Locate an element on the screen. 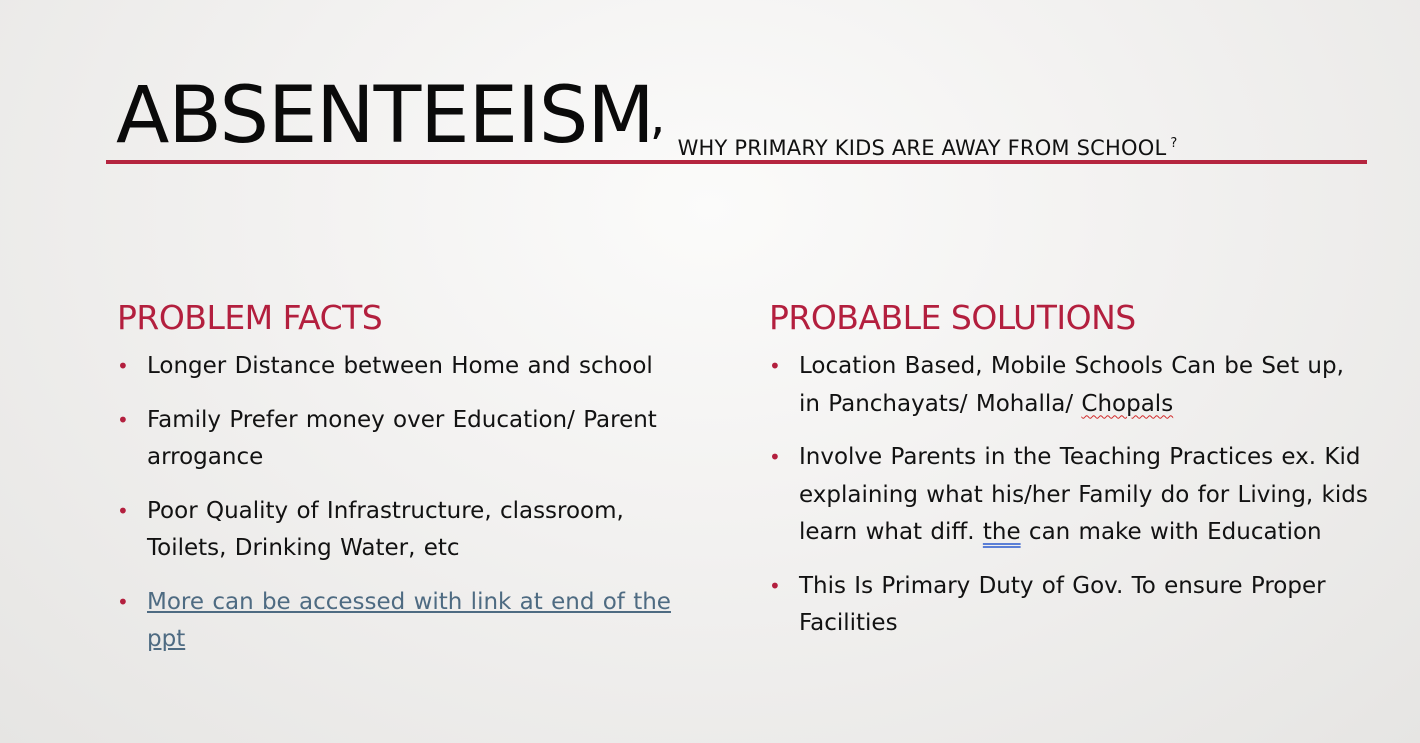 The width and height of the screenshot is (1420, 743). title-underline-rule is located at coordinates (736, 162).